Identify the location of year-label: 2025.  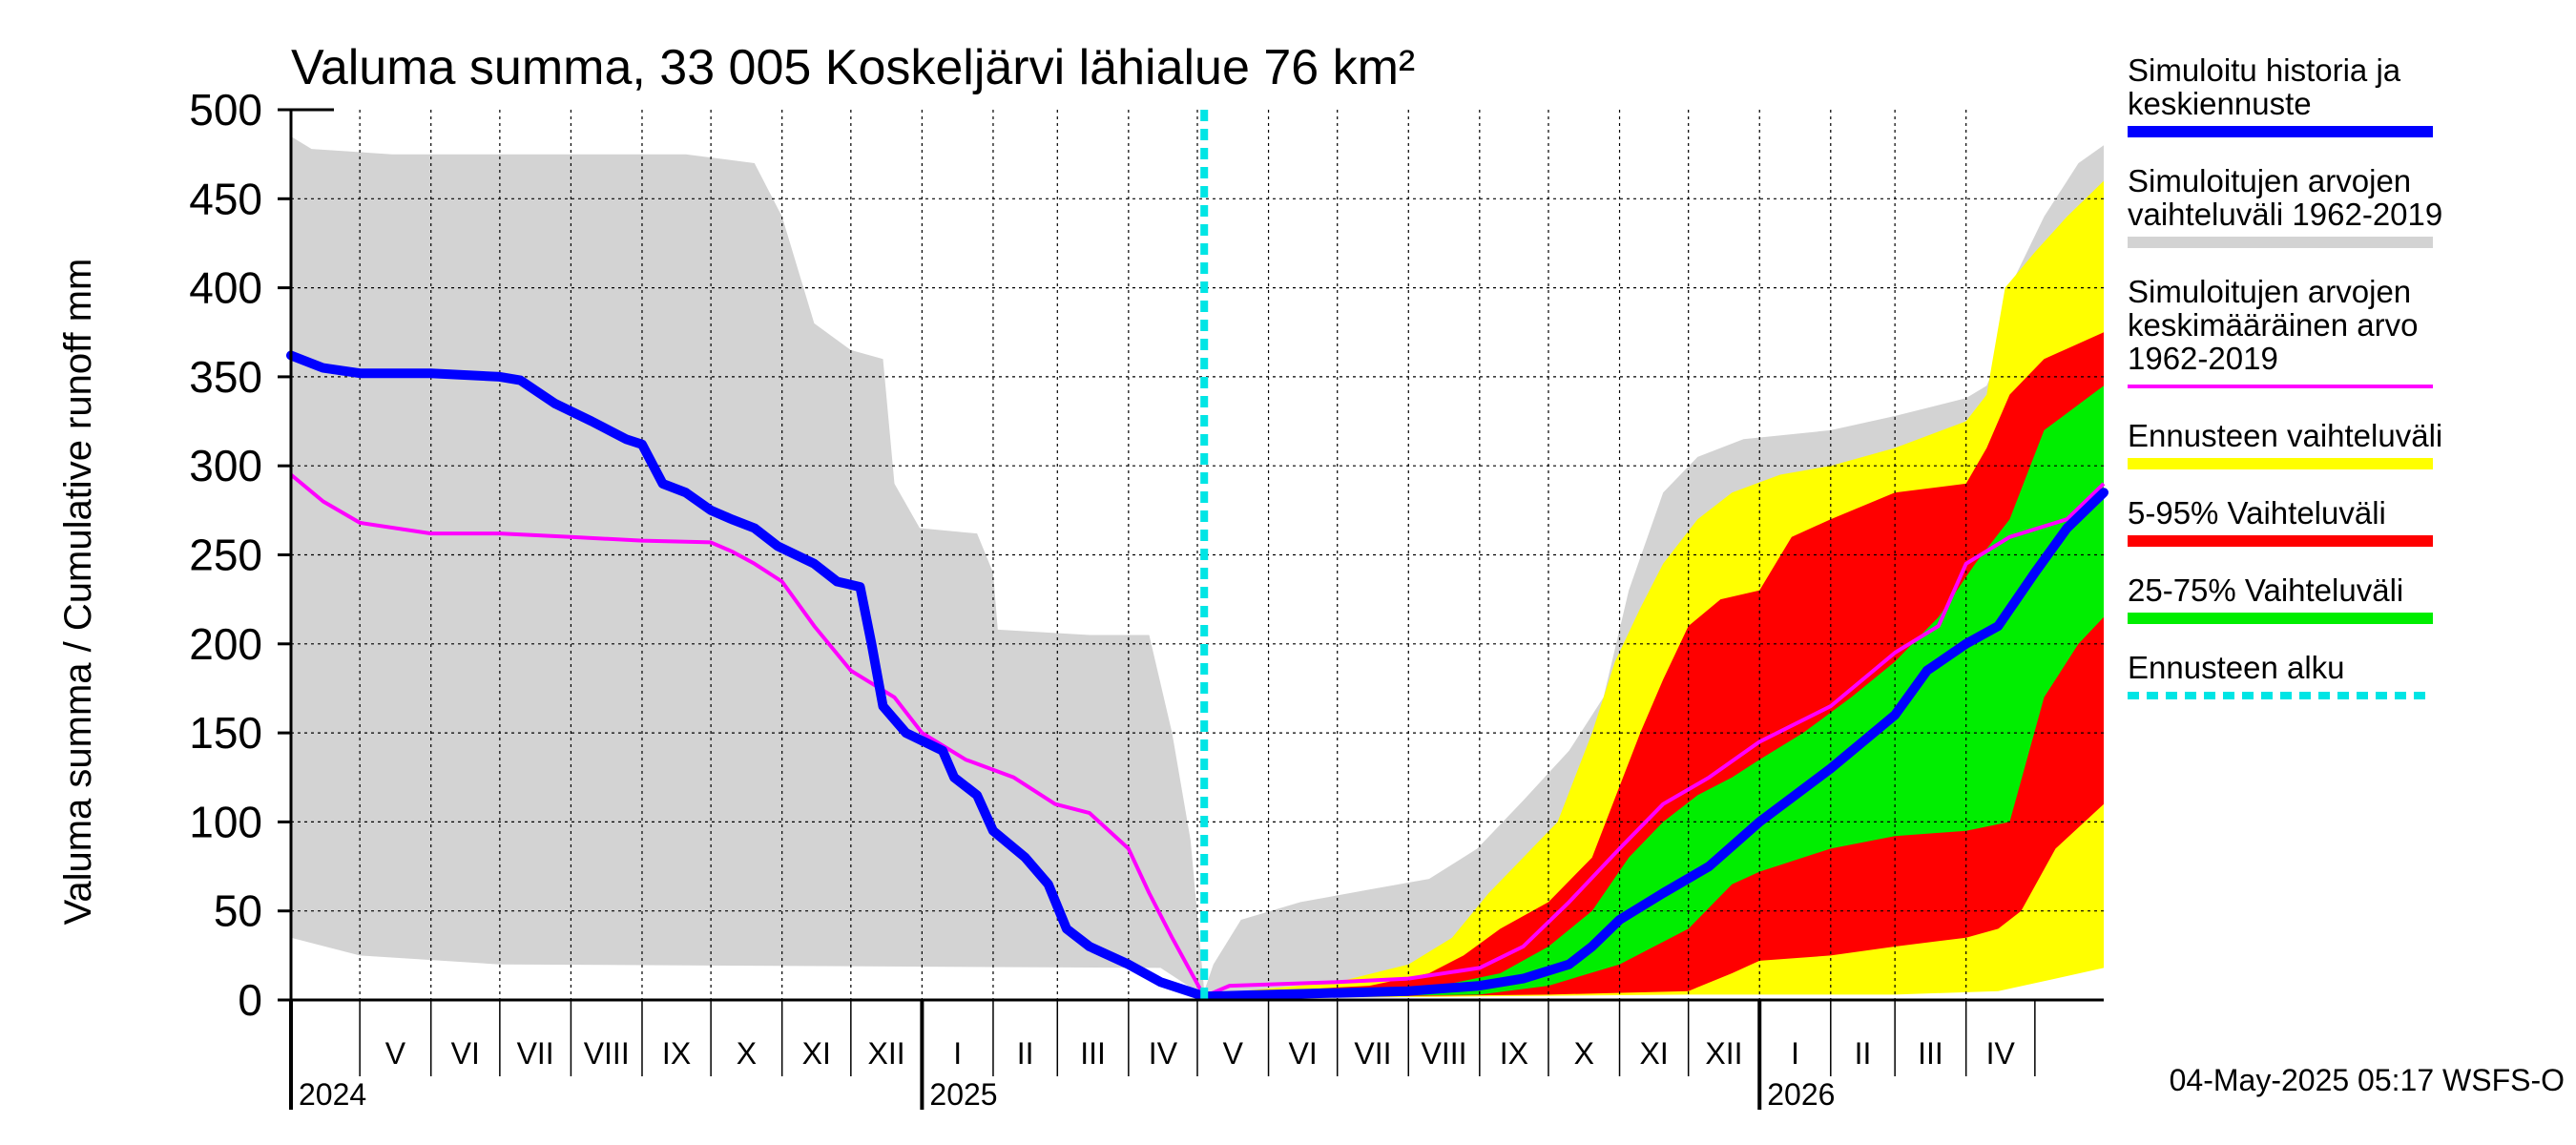
(963, 1094).